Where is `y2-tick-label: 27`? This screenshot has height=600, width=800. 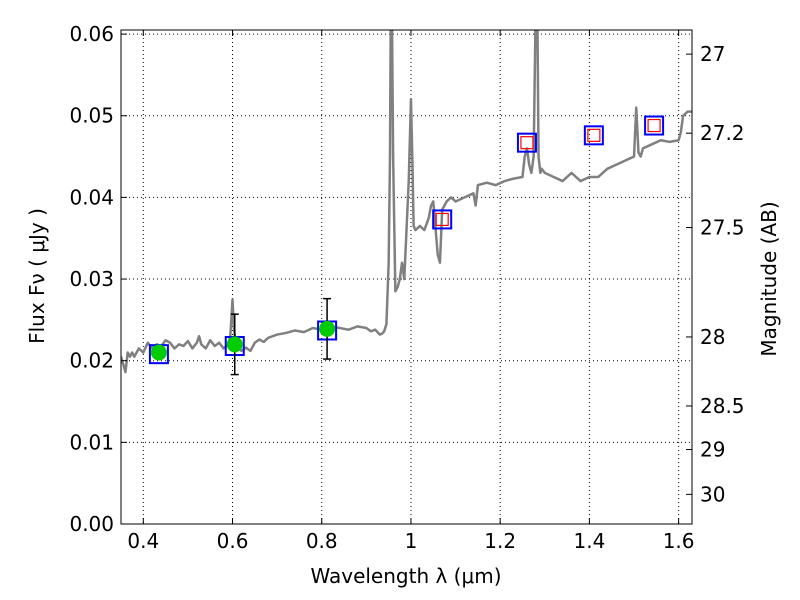
y2-tick-label: 27 is located at coordinates (712, 54).